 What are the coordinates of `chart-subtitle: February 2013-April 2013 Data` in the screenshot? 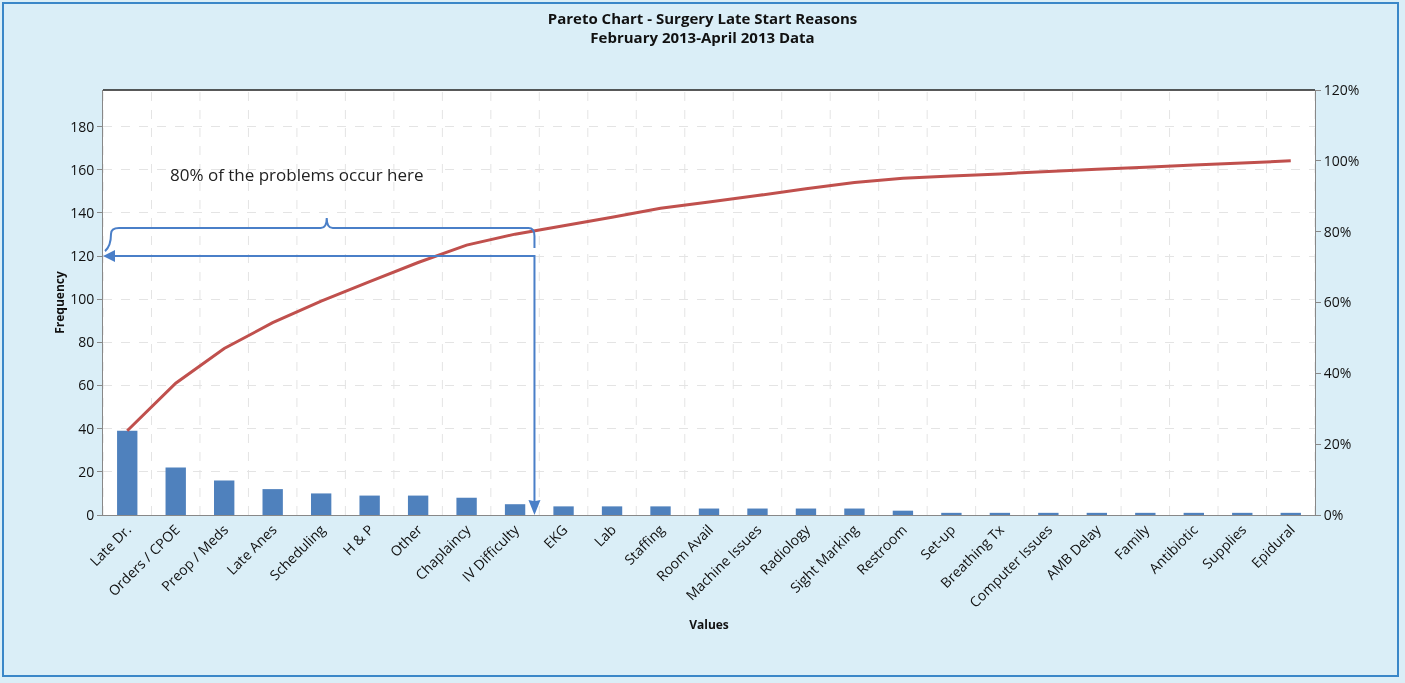 It's located at (702, 37).